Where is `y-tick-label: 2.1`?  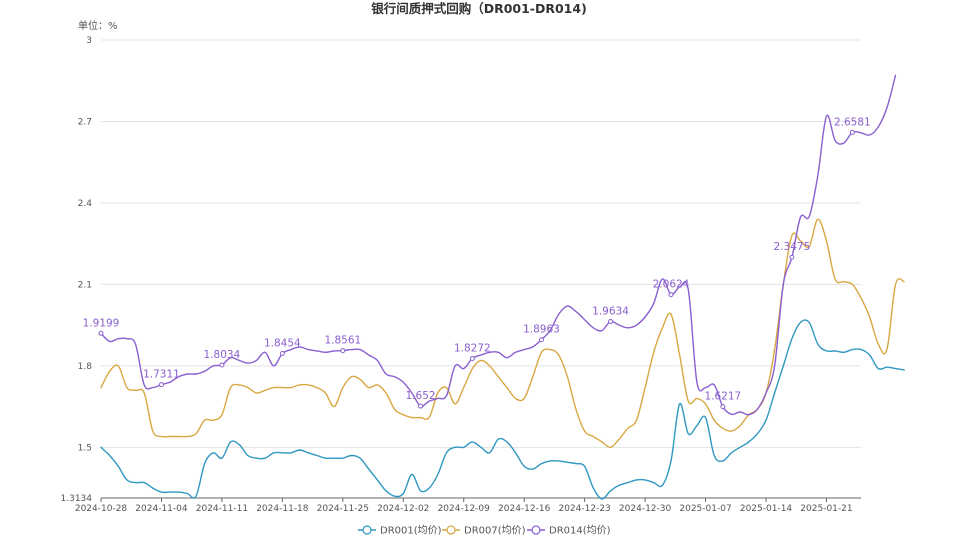
y-tick-label: 2.1 is located at coordinates (85, 285).